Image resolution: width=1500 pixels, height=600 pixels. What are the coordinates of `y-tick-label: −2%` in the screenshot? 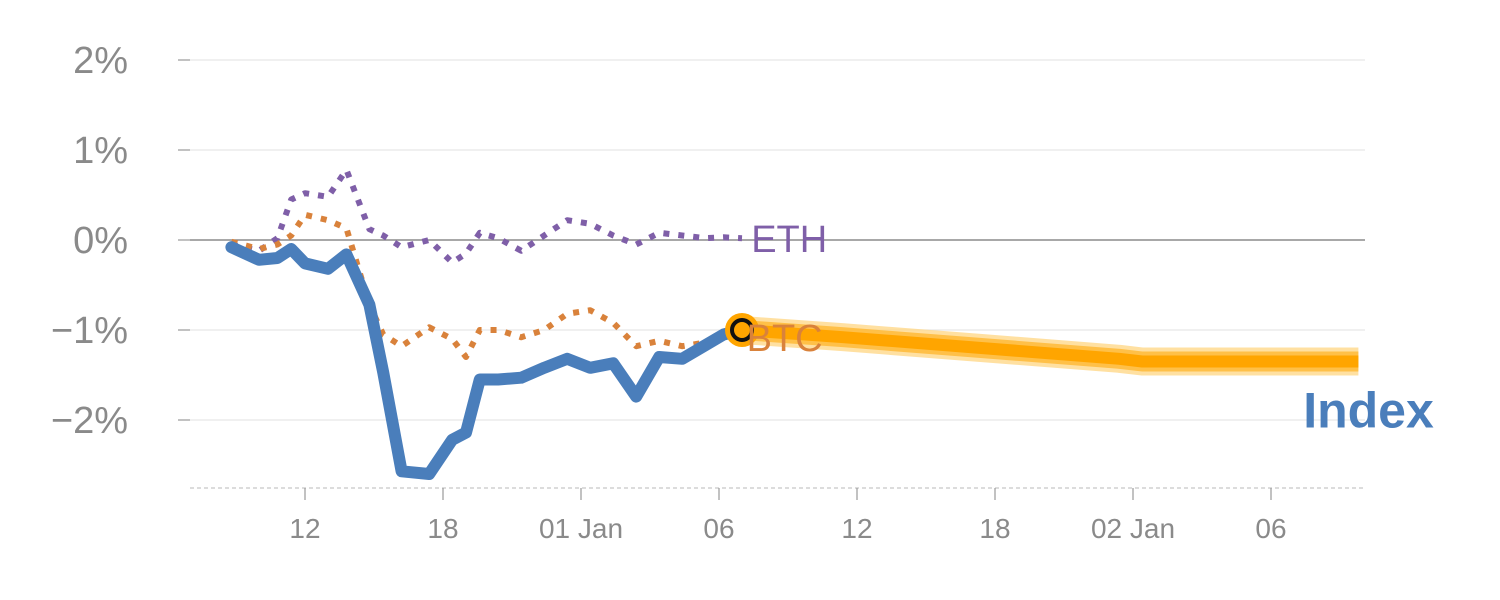 It's located at (89, 421).